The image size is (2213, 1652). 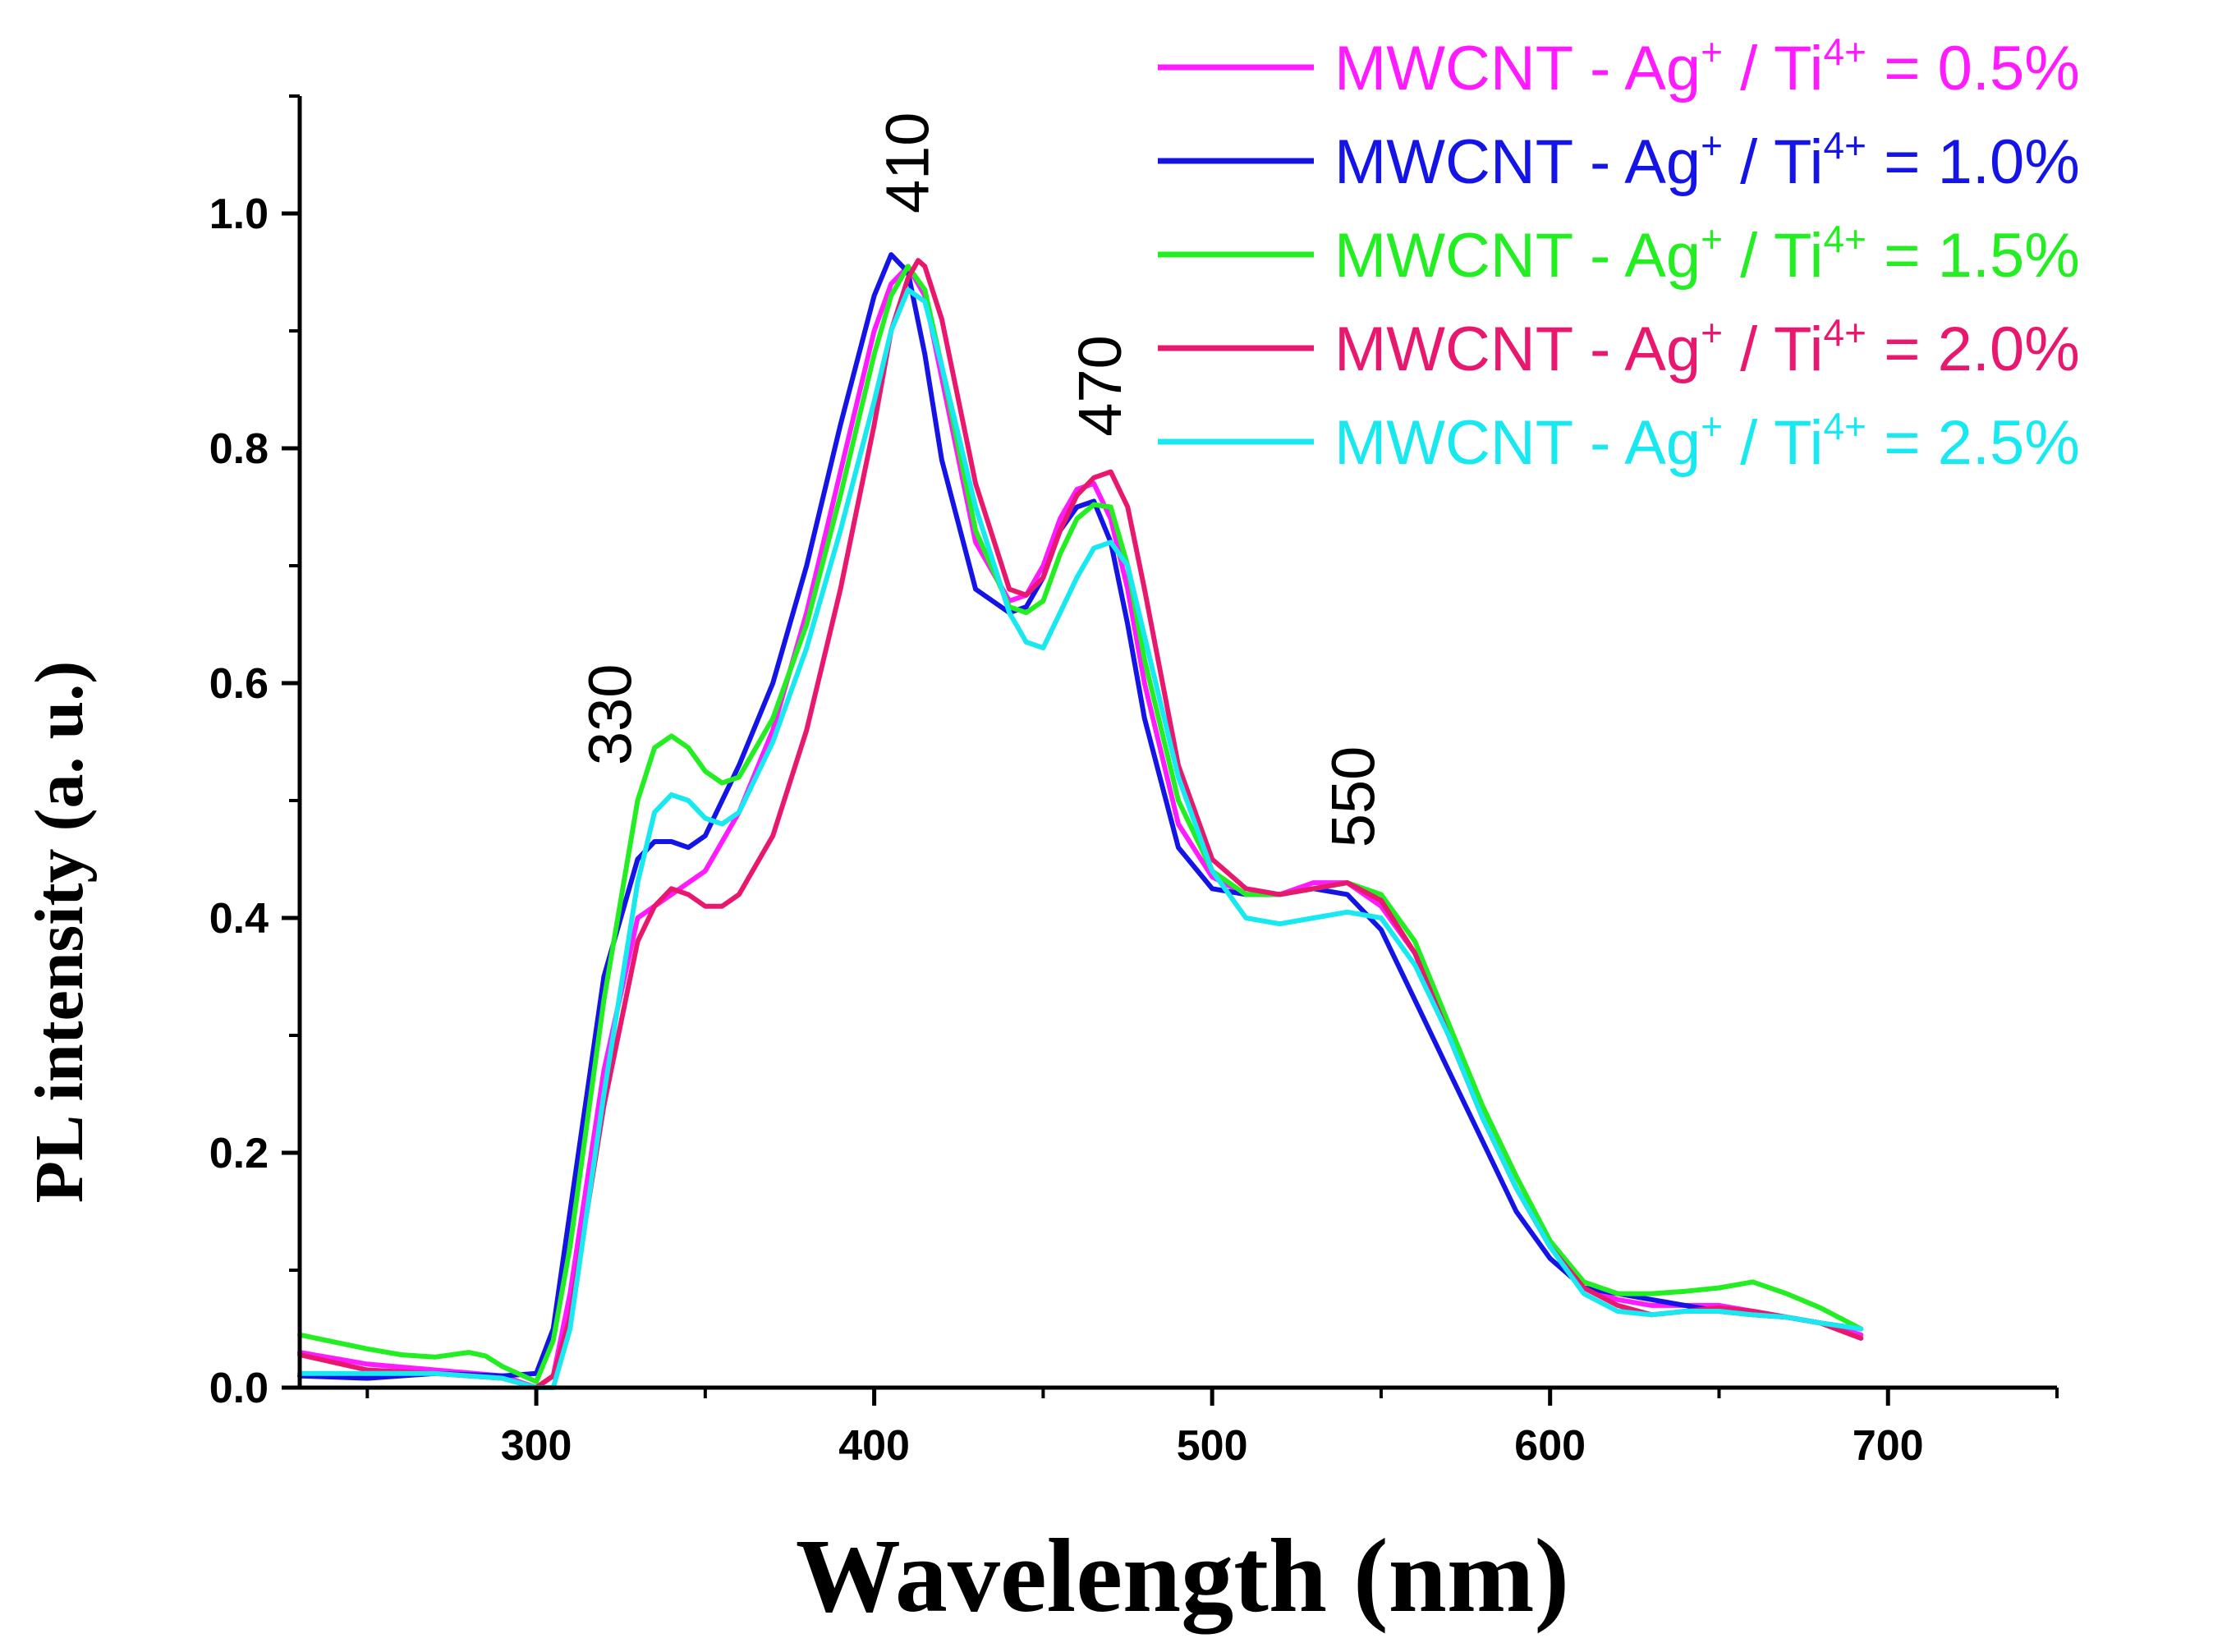 I want to click on legend-label: MWCNT - Ag+ / Ti4+ = 0.5%, so click(x=1707, y=66).